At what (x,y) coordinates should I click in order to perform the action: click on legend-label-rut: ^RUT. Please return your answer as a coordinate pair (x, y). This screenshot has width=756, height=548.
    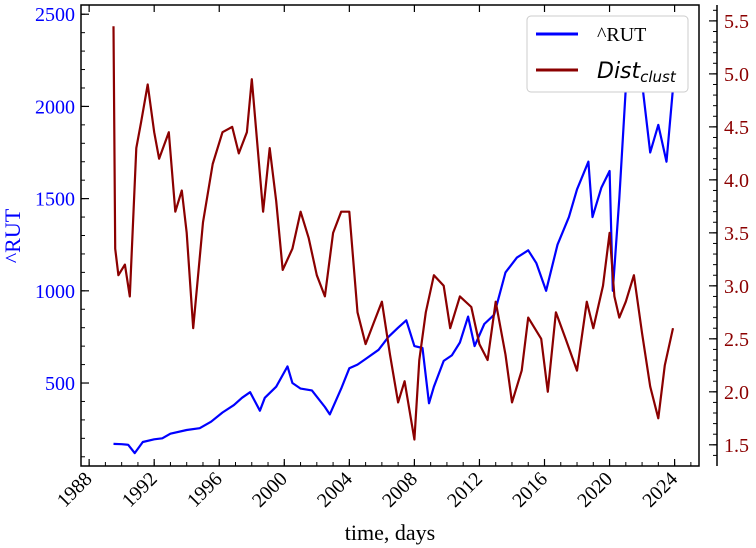
    Looking at the image, I should click on (621, 35).